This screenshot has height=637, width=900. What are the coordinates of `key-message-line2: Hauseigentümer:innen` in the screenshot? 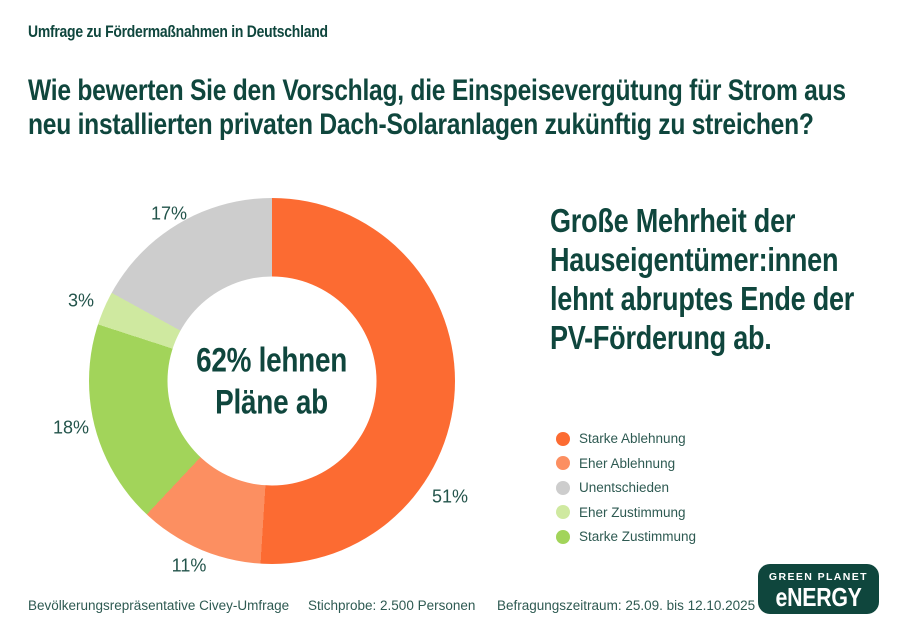 It's located at (694, 259).